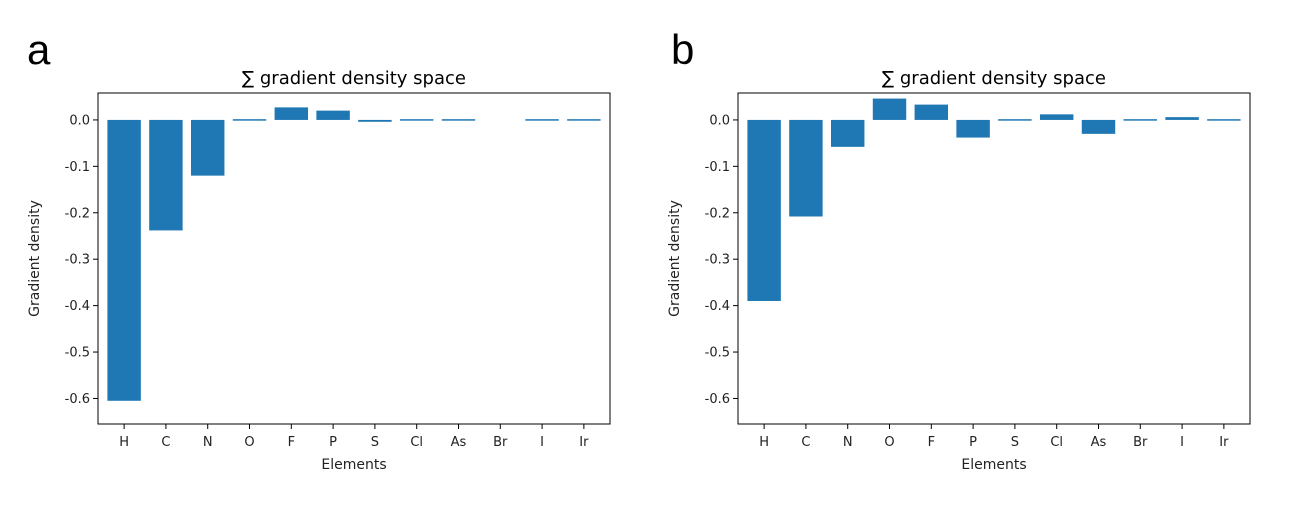 The width and height of the screenshot is (1291, 510). What do you see at coordinates (683, 49) in the screenshot?
I see `panel-letter: b` at bounding box center [683, 49].